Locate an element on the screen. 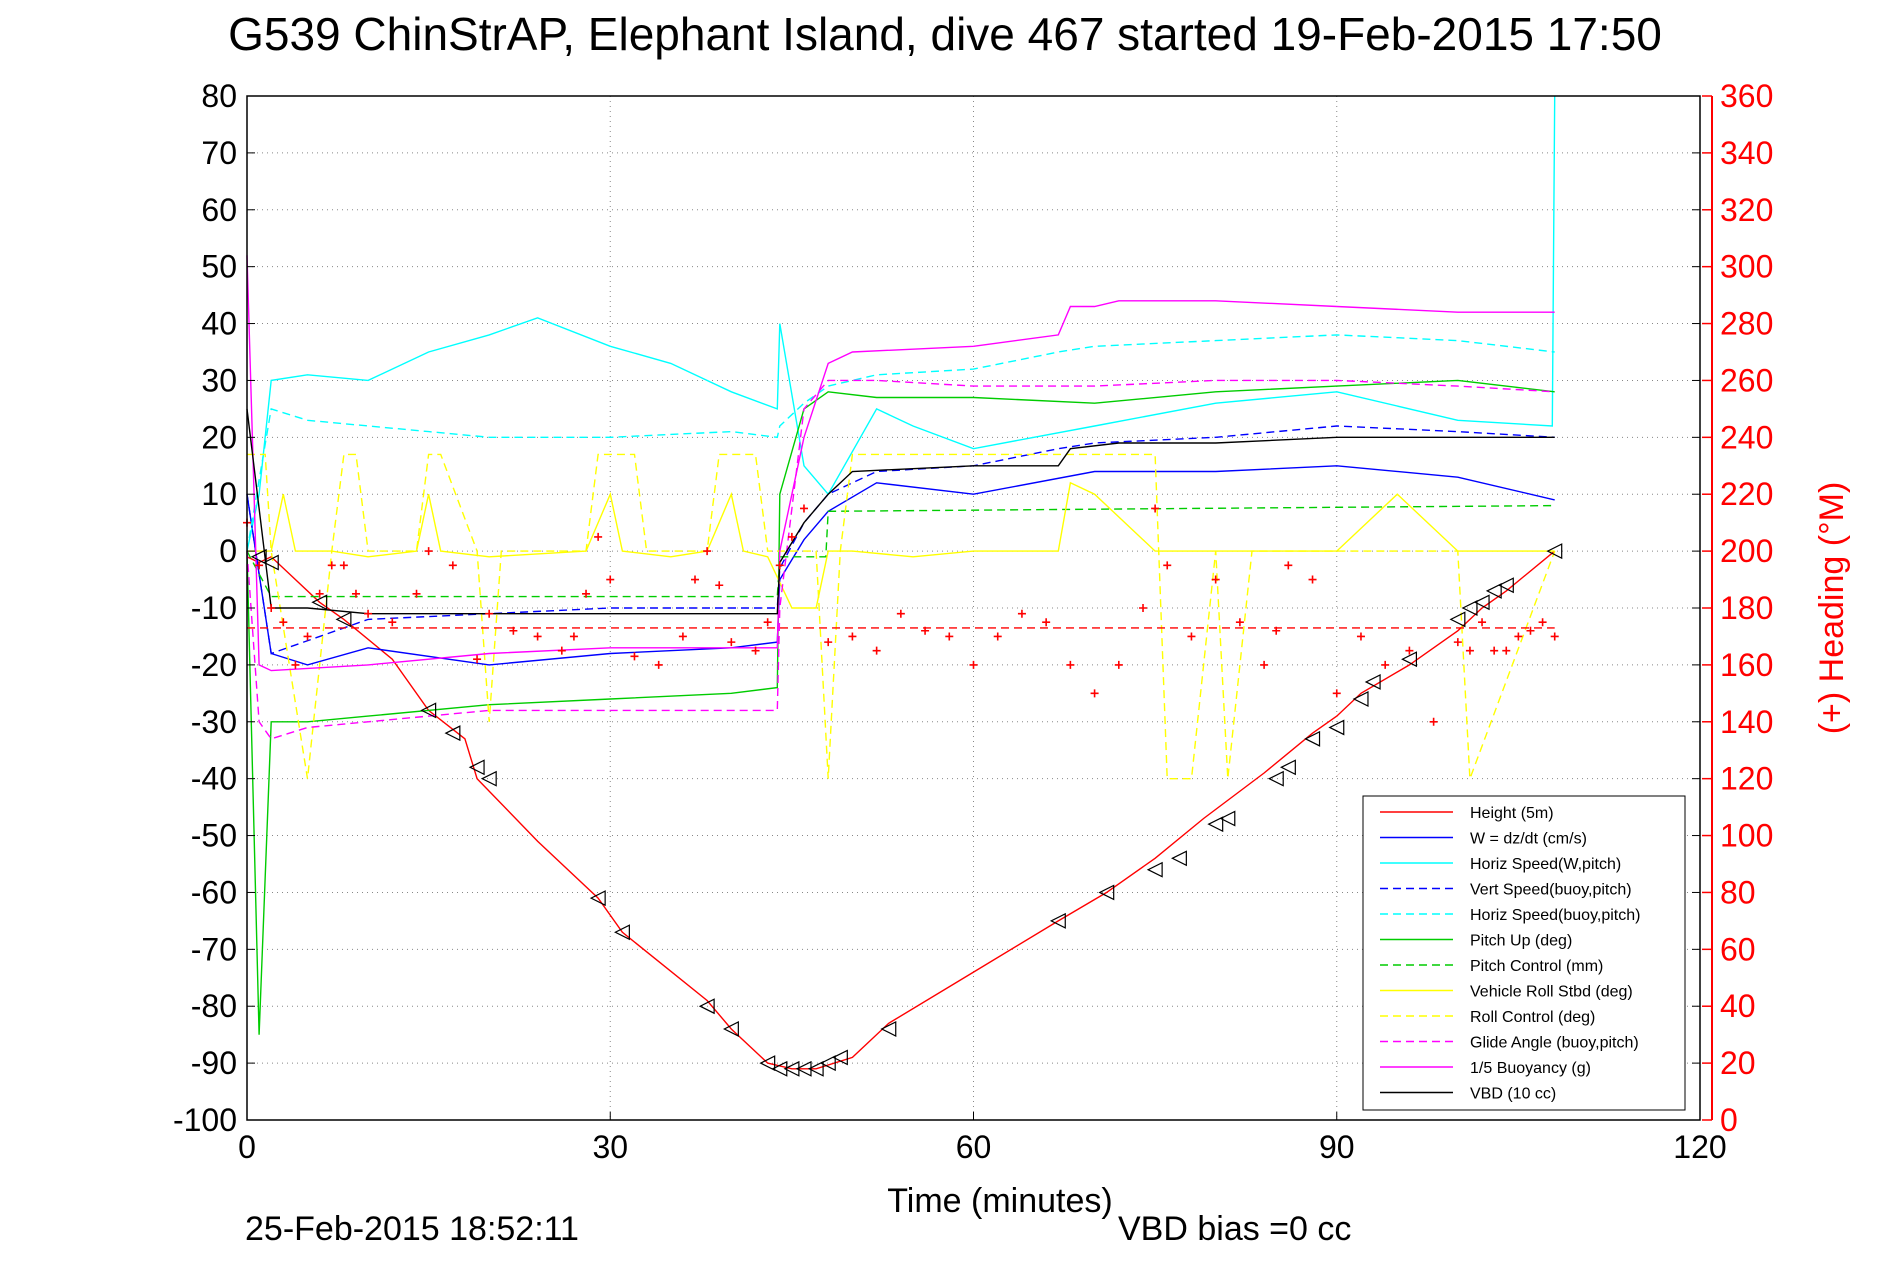 Image resolution: width=1891 pixels, height=1262 pixels. y-tick-label: 70 is located at coordinates (219, 153).